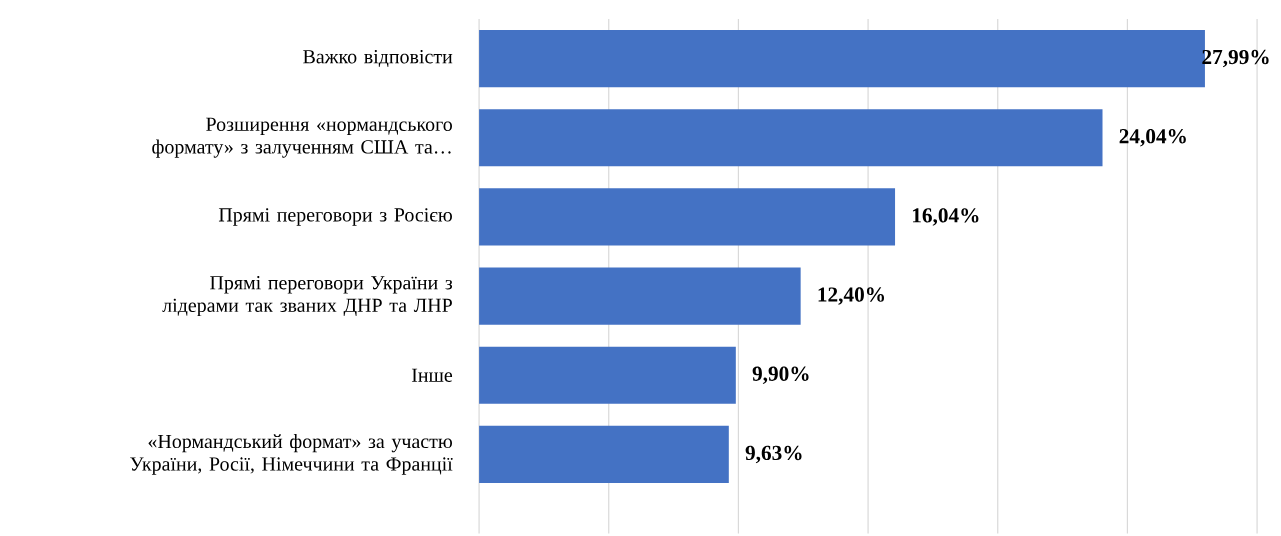  Describe the element at coordinates (851, 296) in the screenshot. I see `data-label: 12,40%` at that location.